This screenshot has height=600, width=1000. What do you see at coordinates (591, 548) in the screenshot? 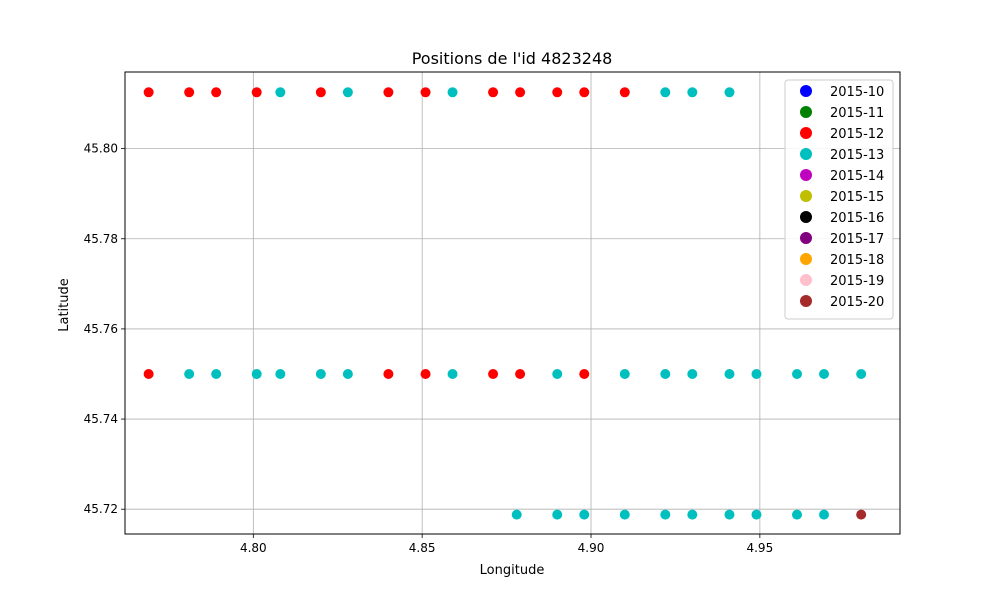
I see `x-tick-label: 4.90` at bounding box center [591, 548].